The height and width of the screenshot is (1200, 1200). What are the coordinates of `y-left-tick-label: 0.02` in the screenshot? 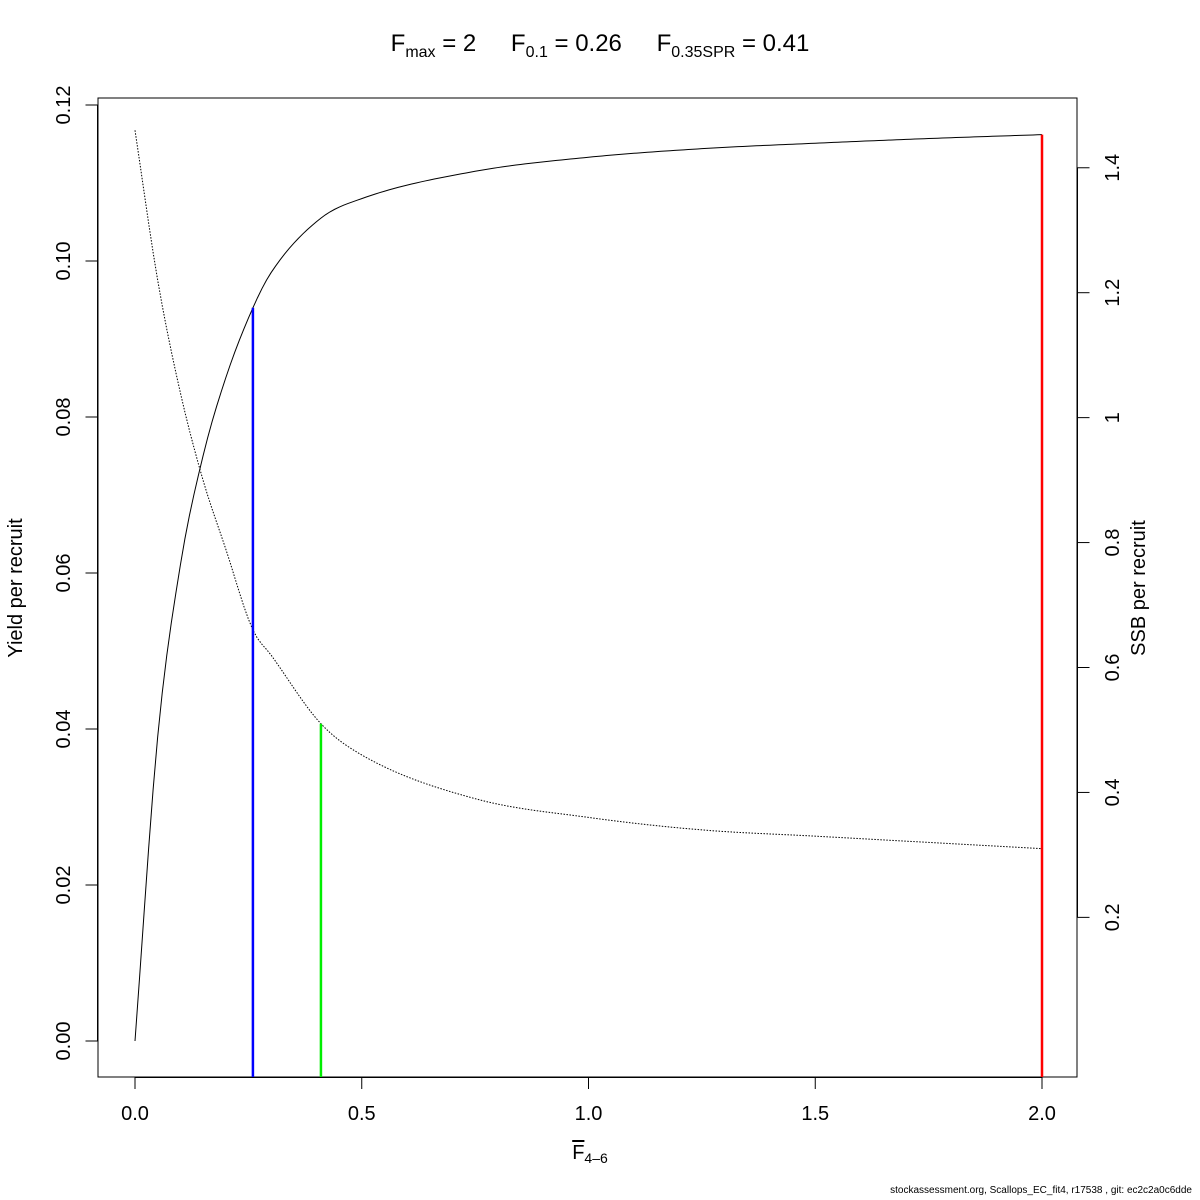 It's located at (64, 885).